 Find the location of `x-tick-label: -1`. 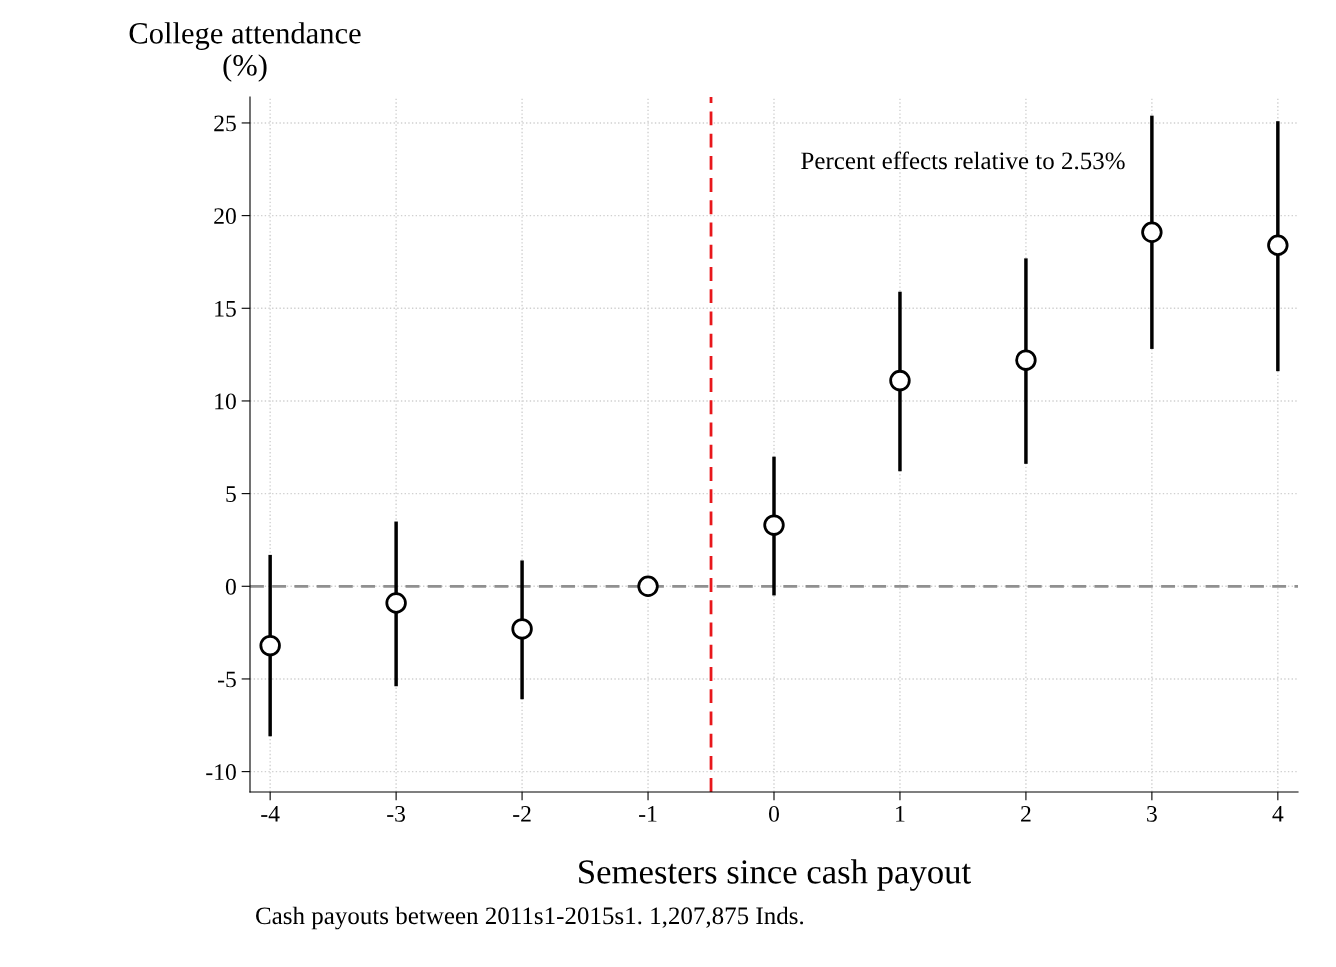

x-tick-label: -1 is located at coordinates (648, 813).